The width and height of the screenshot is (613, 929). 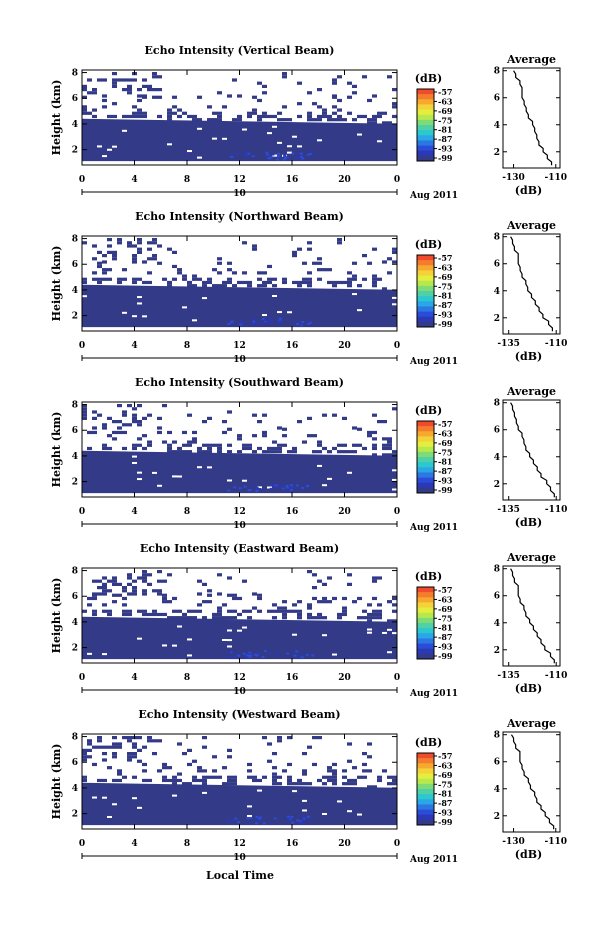 I want to click on echo-band-main, so click(x=239, y=472).